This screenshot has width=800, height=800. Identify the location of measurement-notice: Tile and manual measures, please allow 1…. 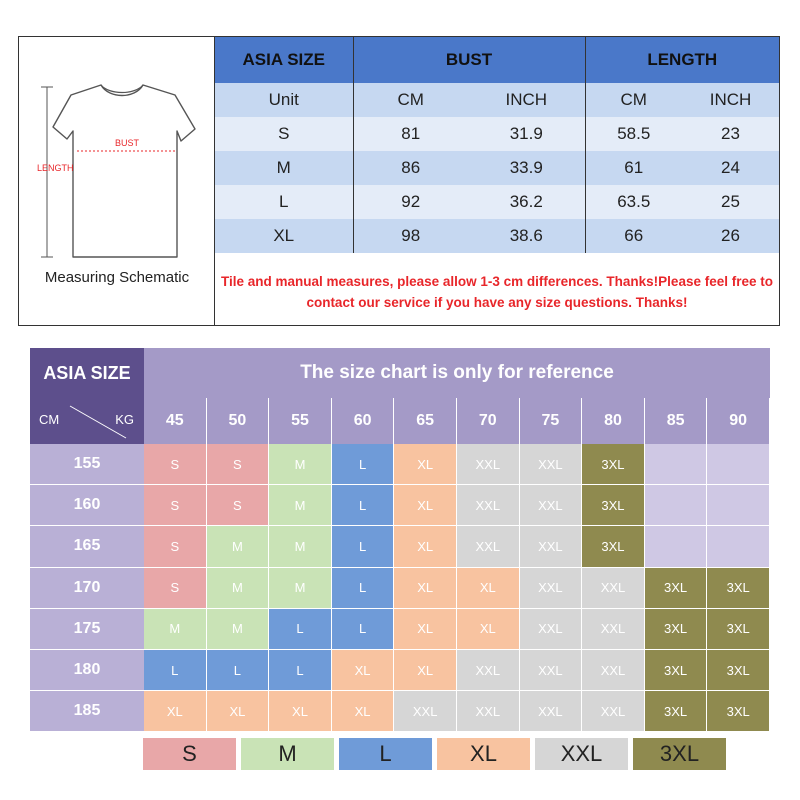
(497, 292).